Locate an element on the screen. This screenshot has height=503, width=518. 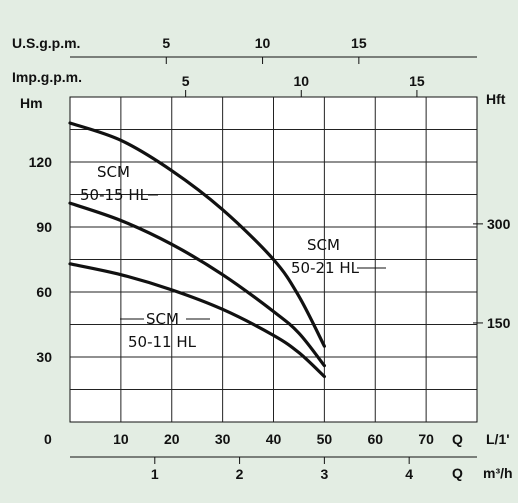
x-axis-ticks: 10 20 30 40 50 60 70 is located at coordinates (273, 439).